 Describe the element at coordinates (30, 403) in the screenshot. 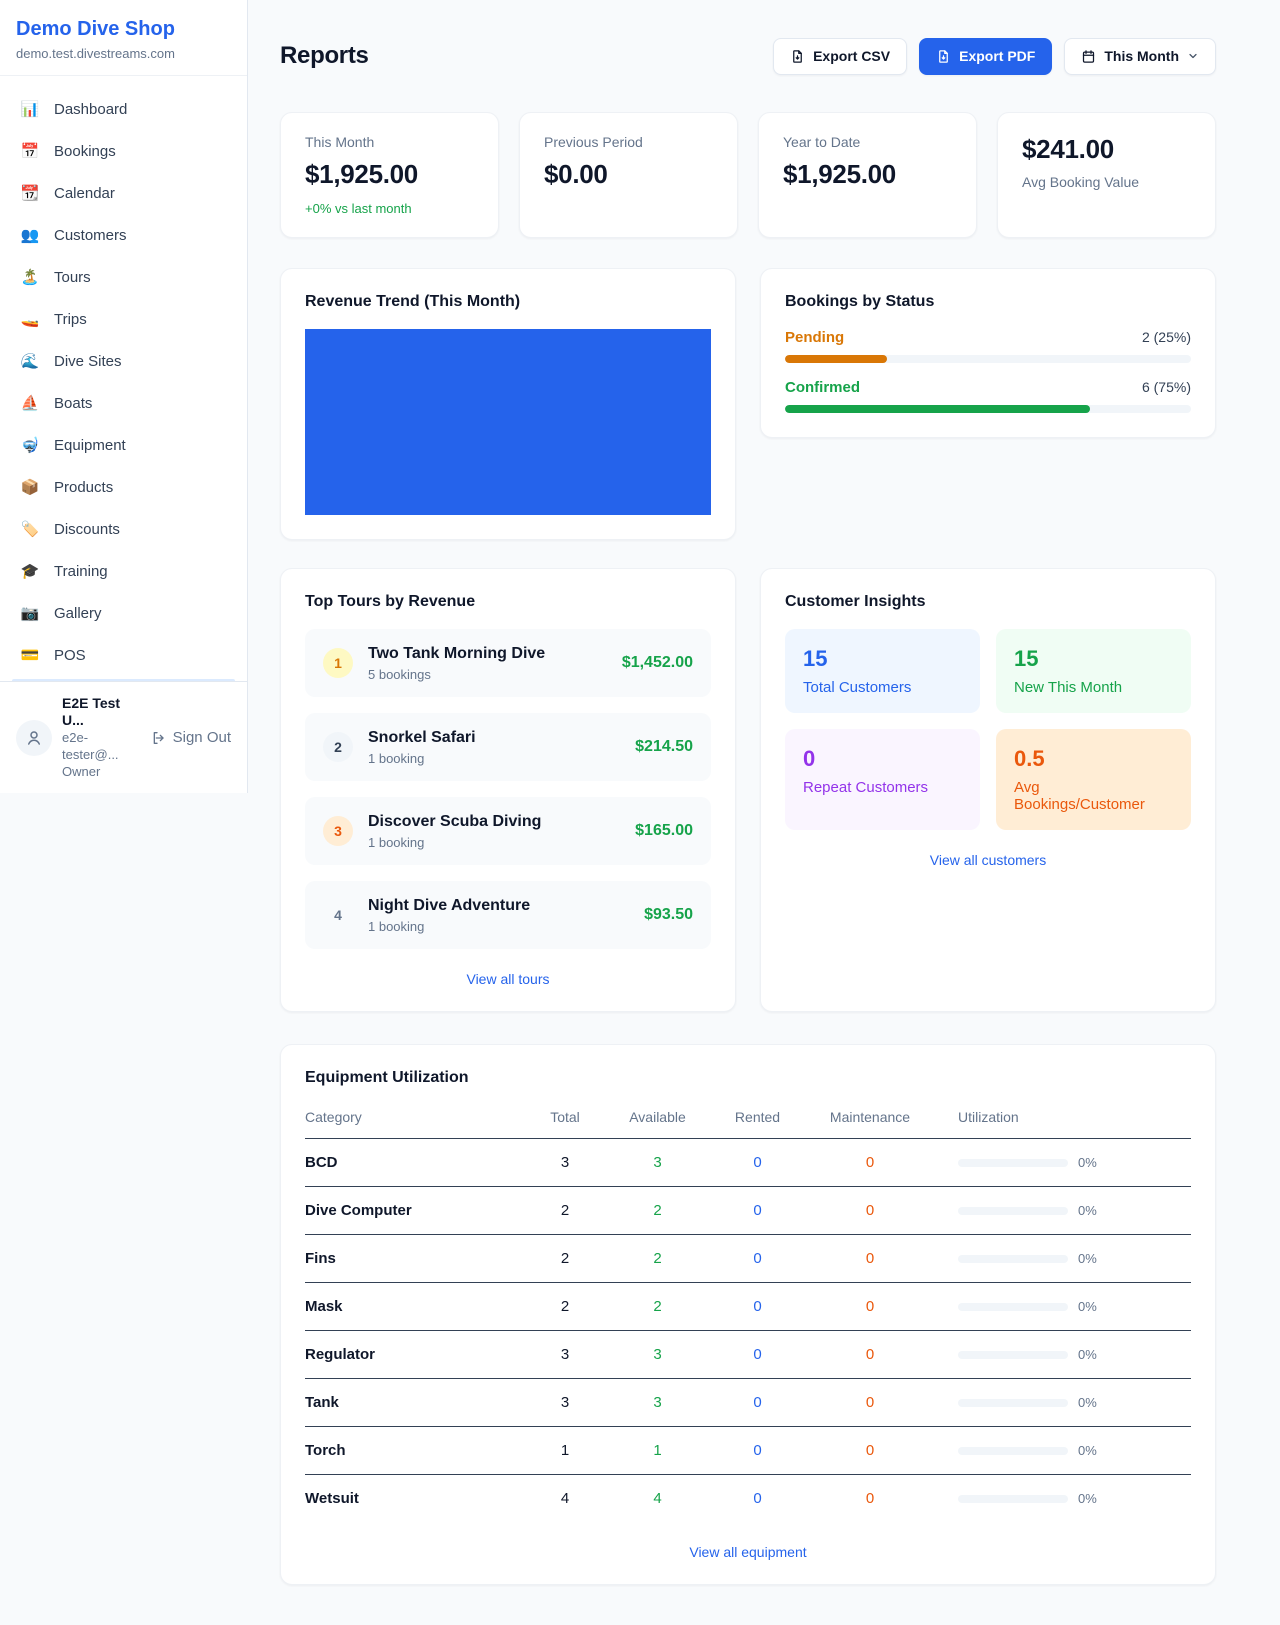

I see `sailboat-icon: ⛵` at that location.